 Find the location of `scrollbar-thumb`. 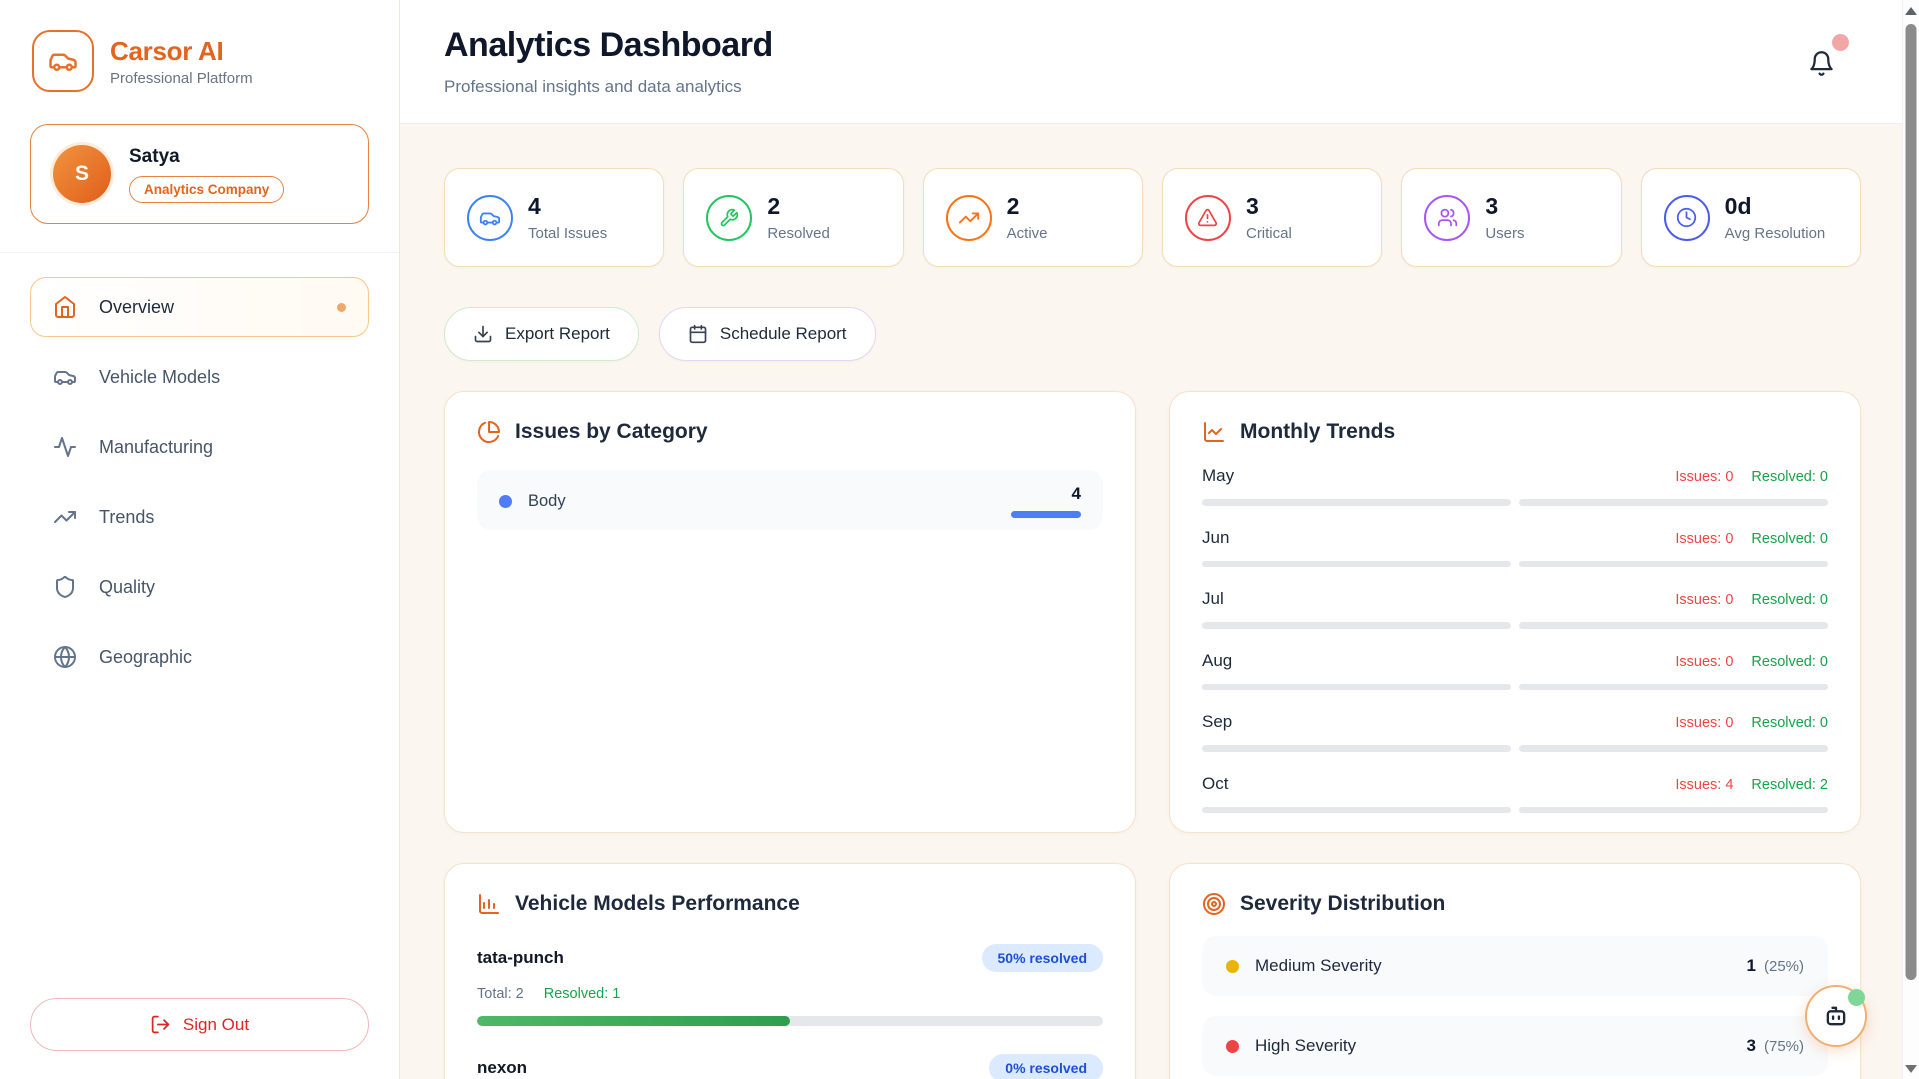

scrollbar-thumb is located at coordinates (1911, 502).